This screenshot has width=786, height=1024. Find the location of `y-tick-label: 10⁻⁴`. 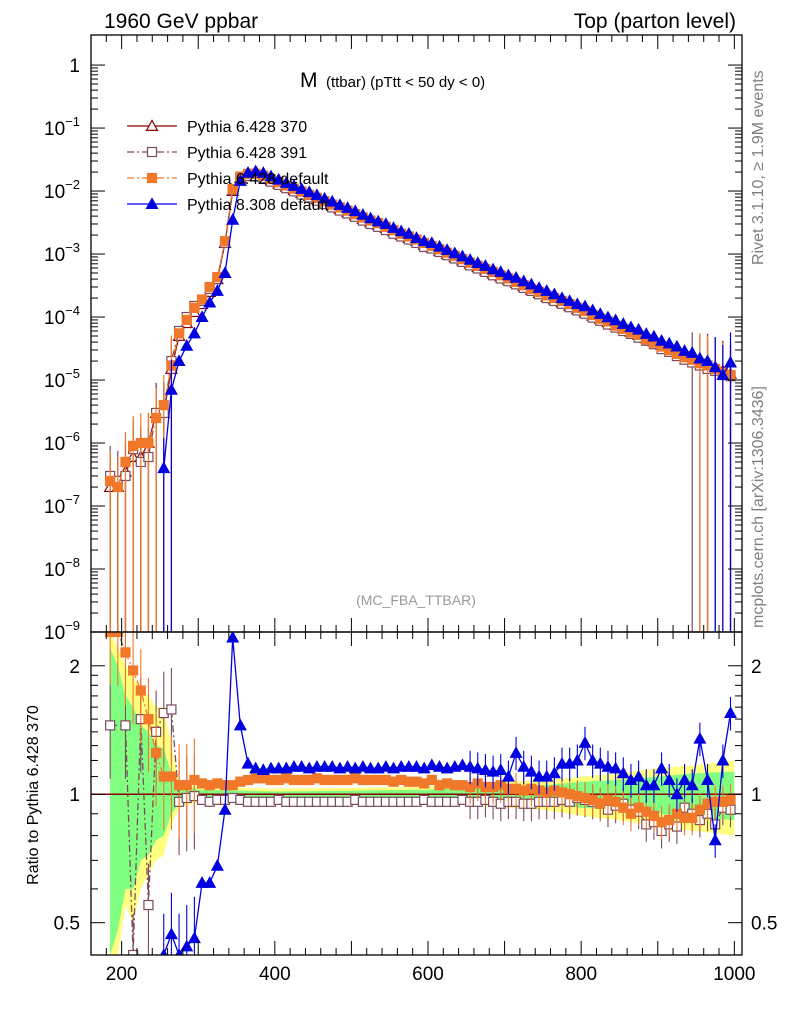

y-tick-label: 10⁻⁴ is located at coordinates (62, 316).